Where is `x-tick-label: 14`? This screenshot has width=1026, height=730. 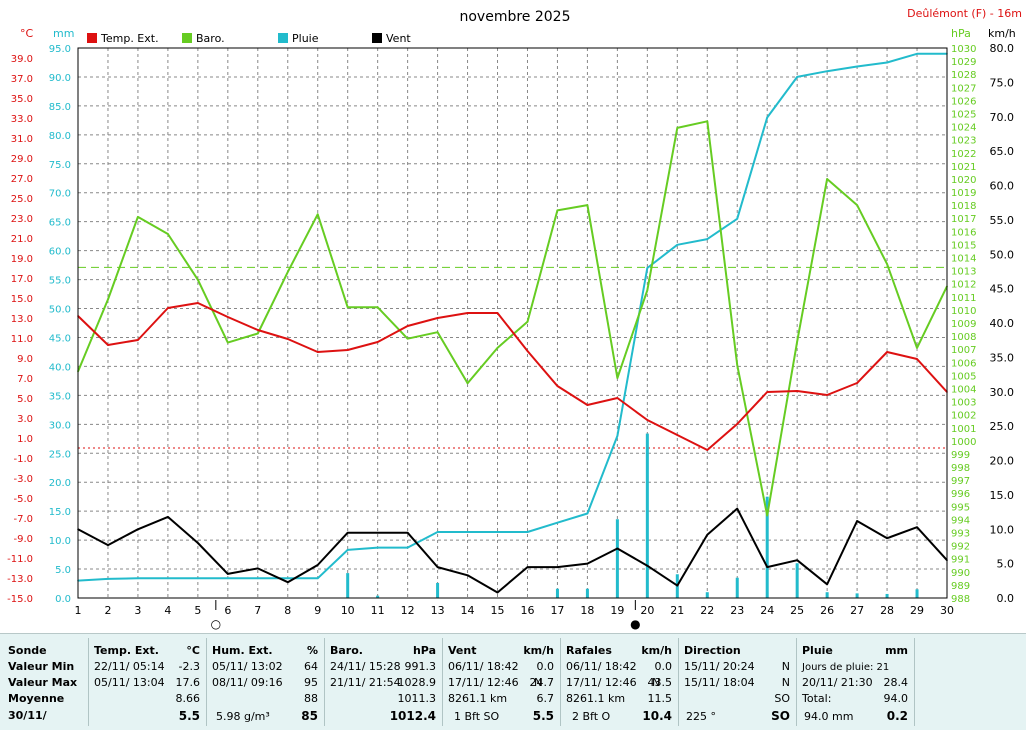 x-tick-label: 14 is located at coordinates (468, 610).